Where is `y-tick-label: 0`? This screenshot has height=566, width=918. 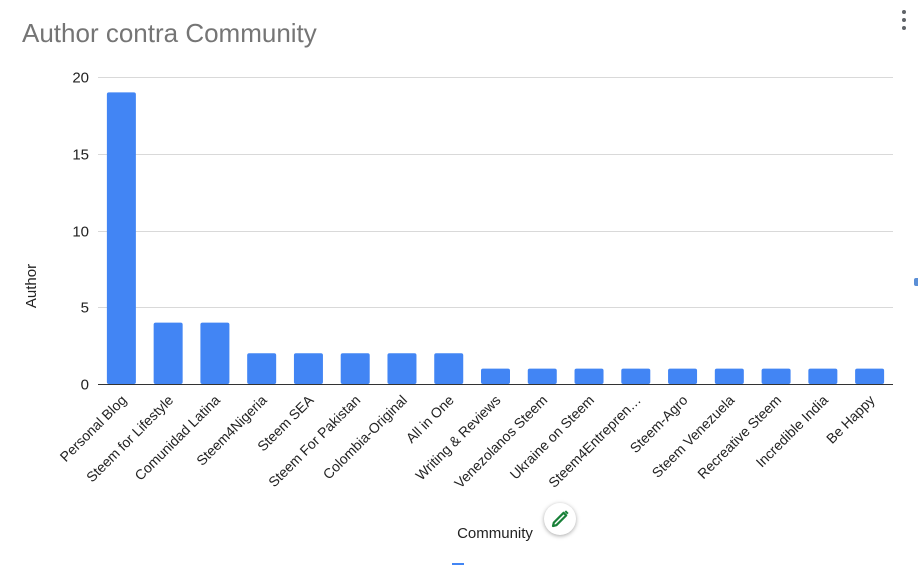
y-tick-label: 0 is located at coordinates (85, 385).